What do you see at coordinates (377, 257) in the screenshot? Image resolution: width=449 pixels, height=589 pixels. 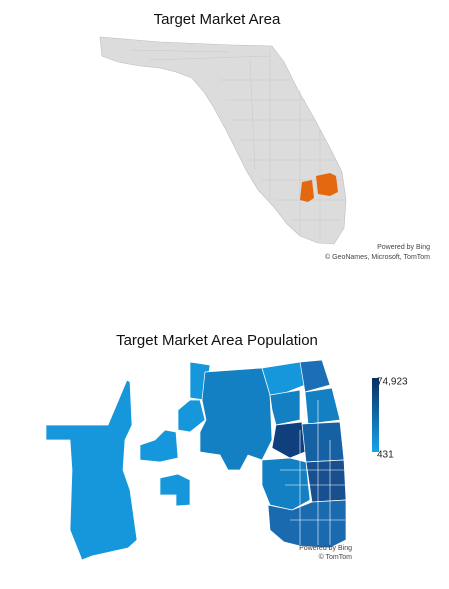 I see `map-attribution: © GeoNames, Microsoft, TomTom` at bounding box center [377, 257].